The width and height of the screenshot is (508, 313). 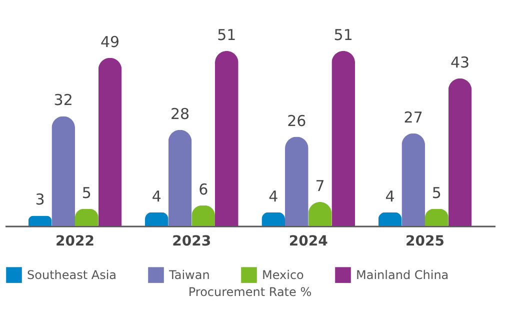 What do you see at coordinates (402, 275) in the screenshot?
I see `legend-label: Mainland China` at bounding box center [402, 275].